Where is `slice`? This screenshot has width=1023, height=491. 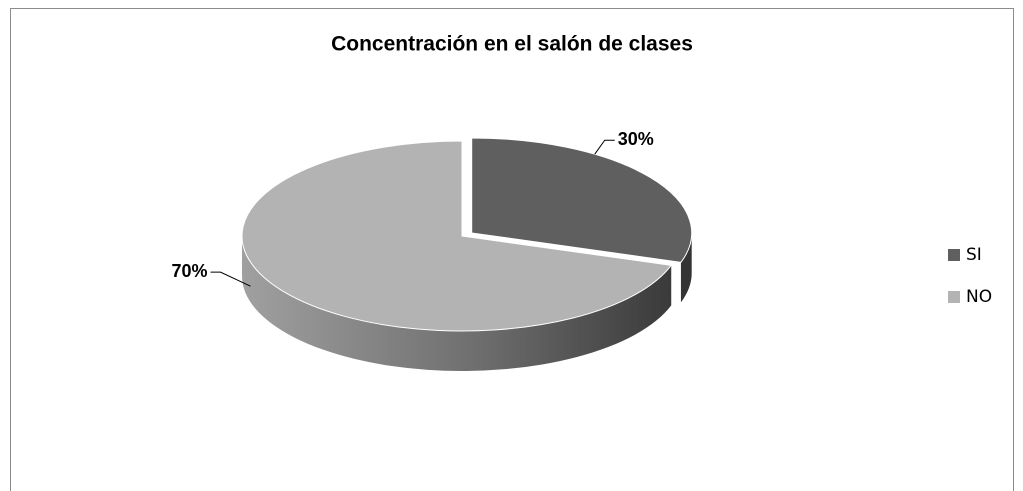
slice is located at coordinates (582, 200).